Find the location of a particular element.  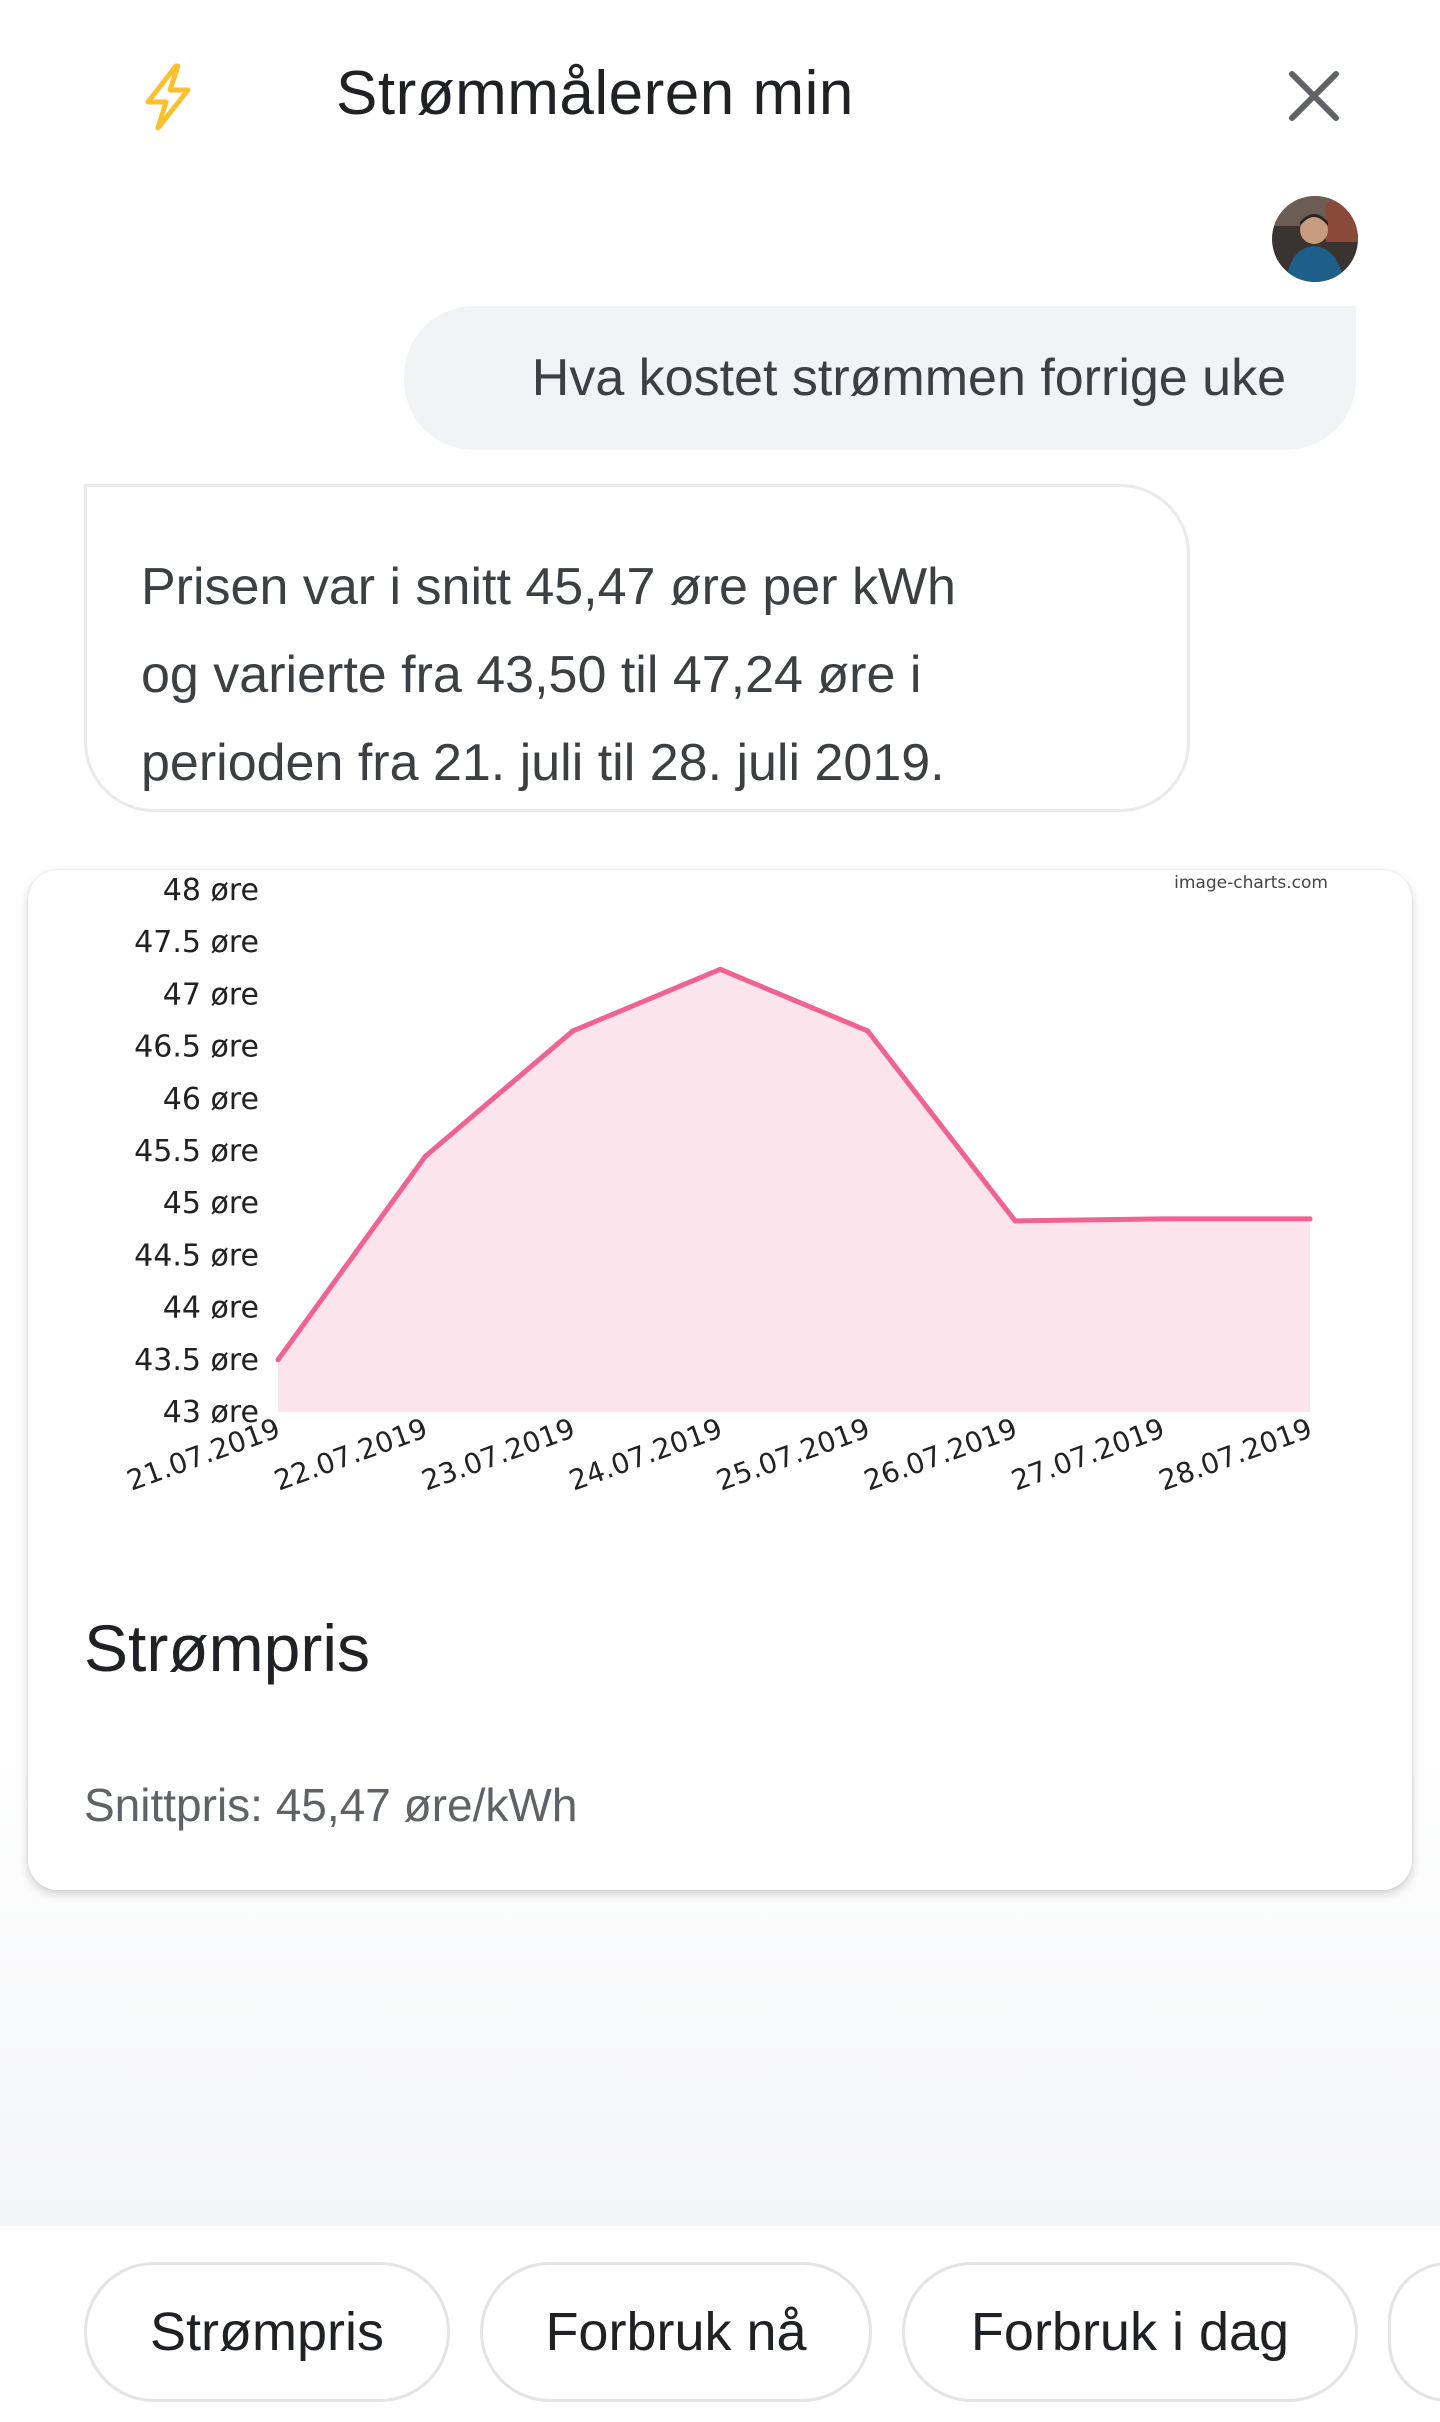

suggestion-bar: Strømpris Forbruk nå Forbruk i dag is located at coordinates (720, 2324).